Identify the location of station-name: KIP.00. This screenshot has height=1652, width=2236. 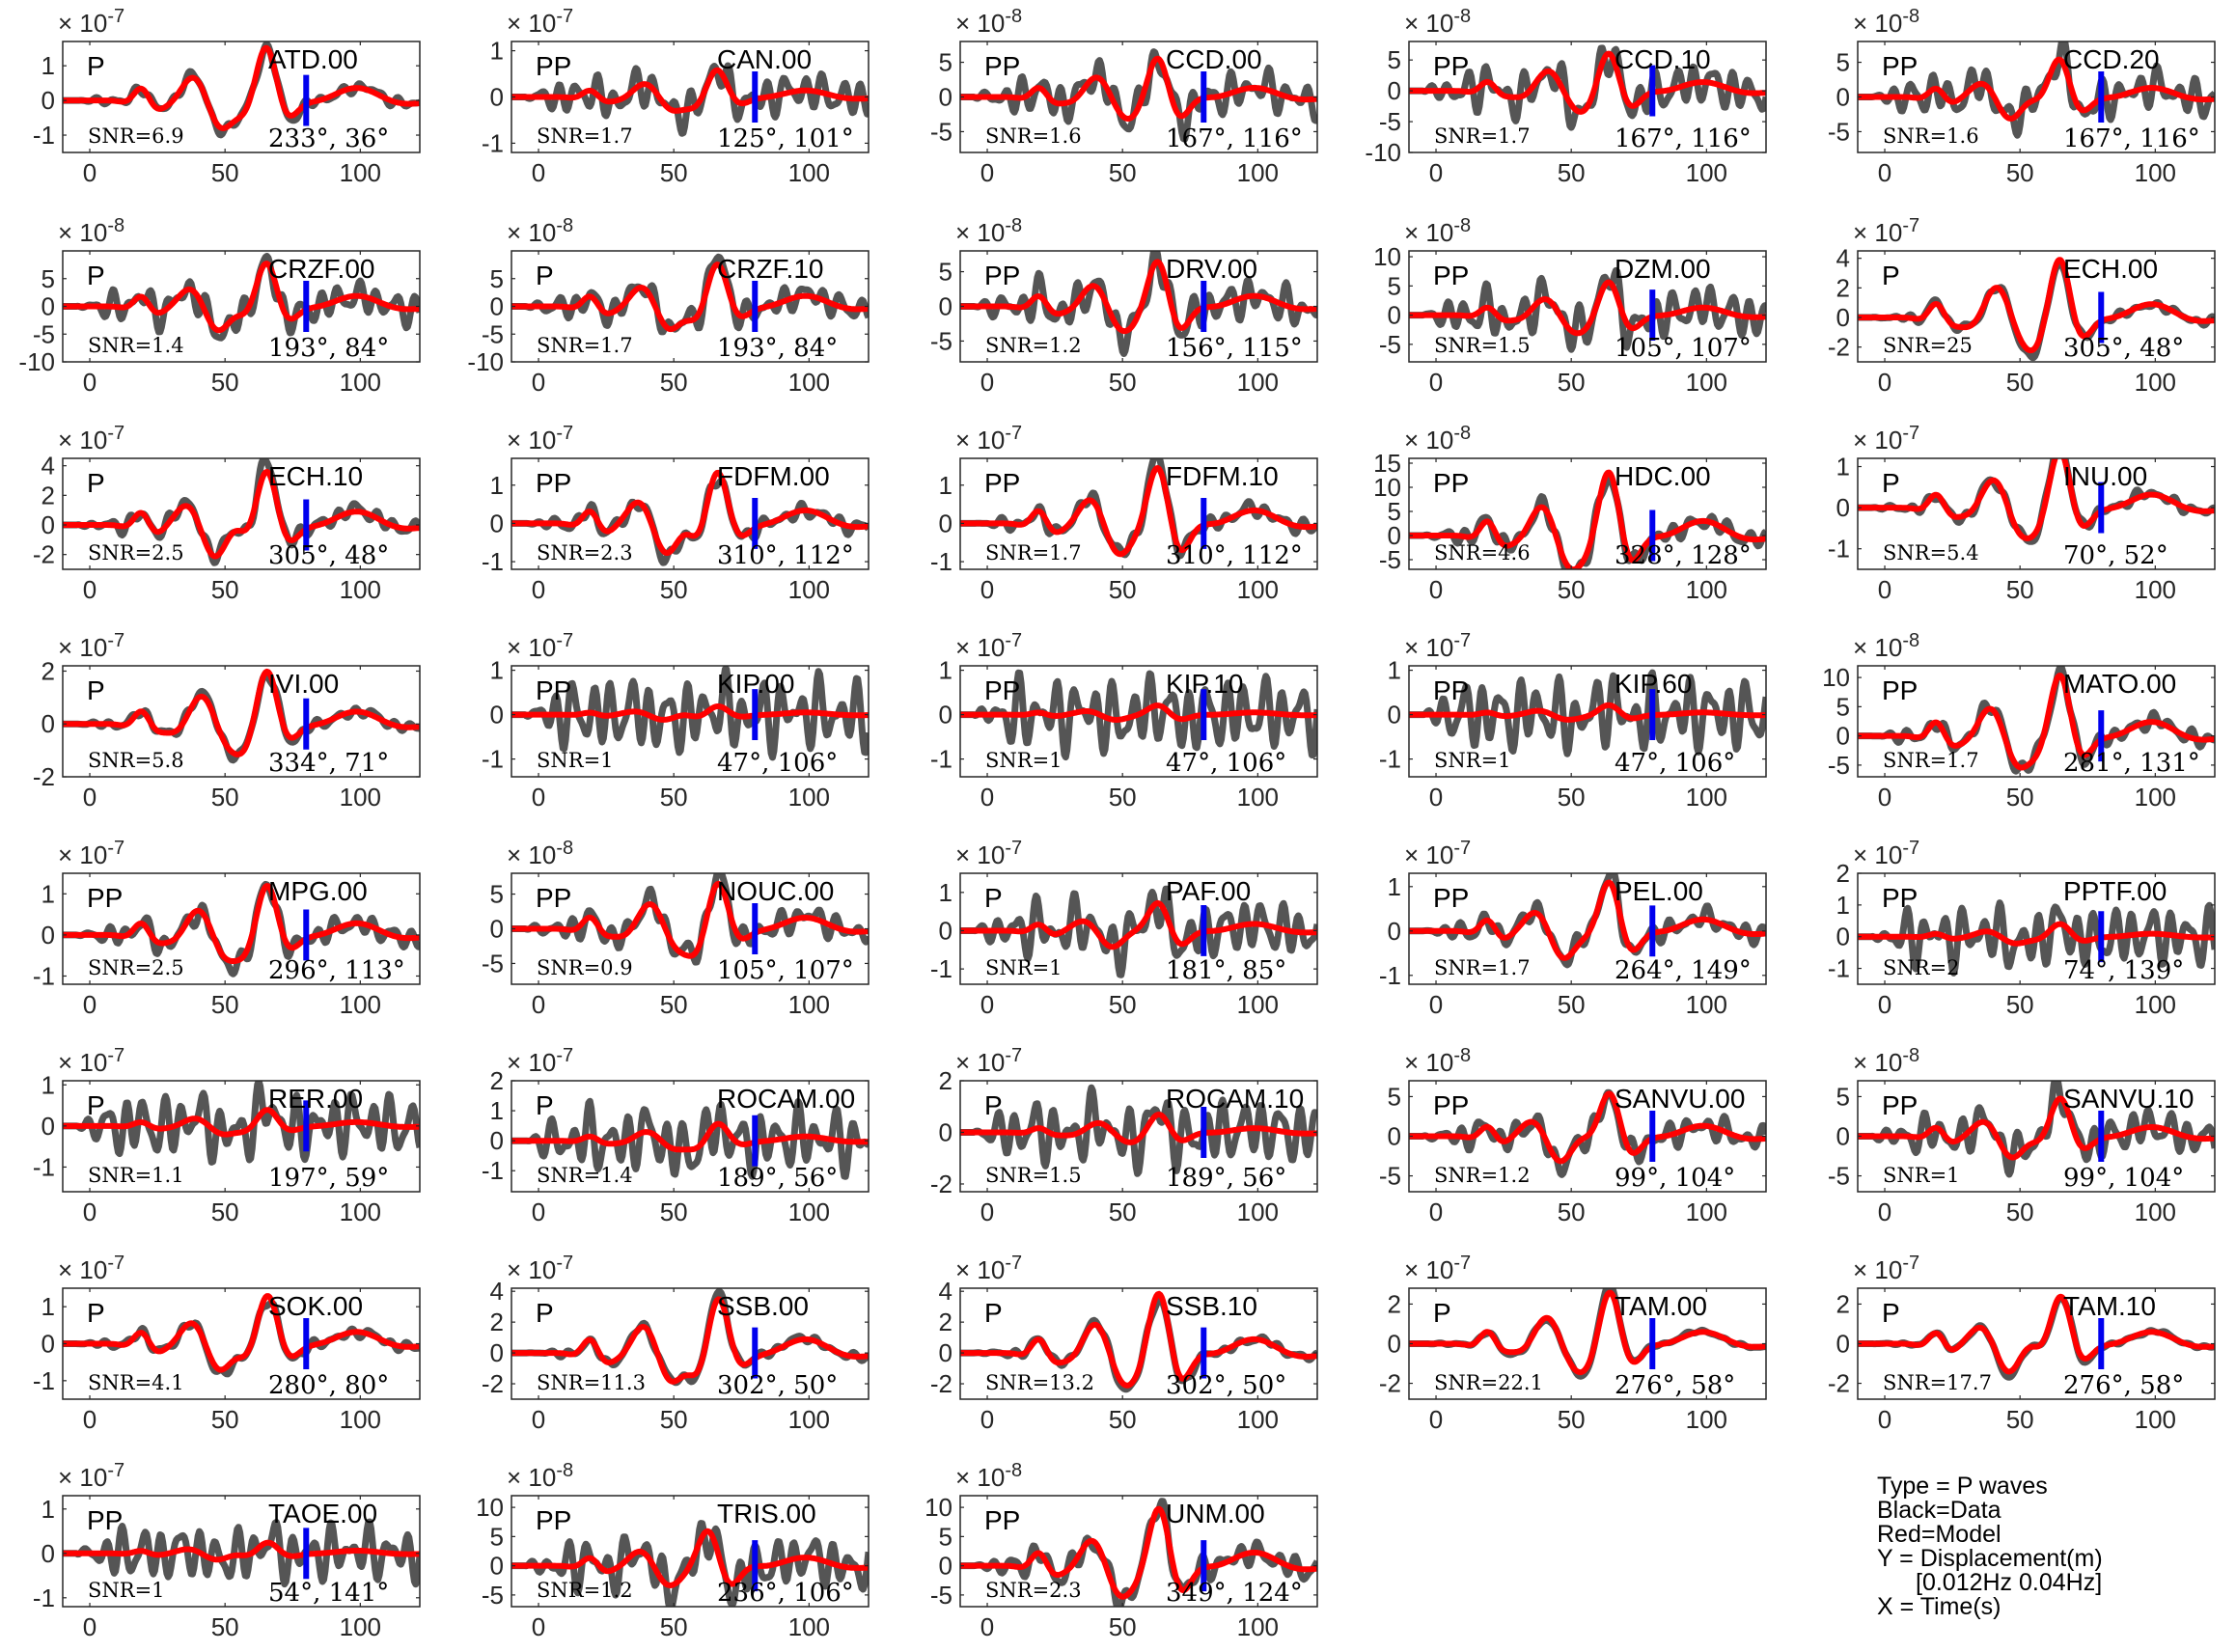
(756, 684).